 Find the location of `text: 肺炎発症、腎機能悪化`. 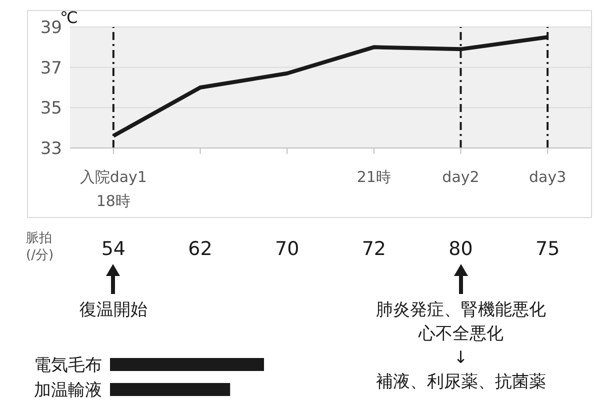

text: 肺炎発症、腎機能悪化 is located at coordinates (460, 310).